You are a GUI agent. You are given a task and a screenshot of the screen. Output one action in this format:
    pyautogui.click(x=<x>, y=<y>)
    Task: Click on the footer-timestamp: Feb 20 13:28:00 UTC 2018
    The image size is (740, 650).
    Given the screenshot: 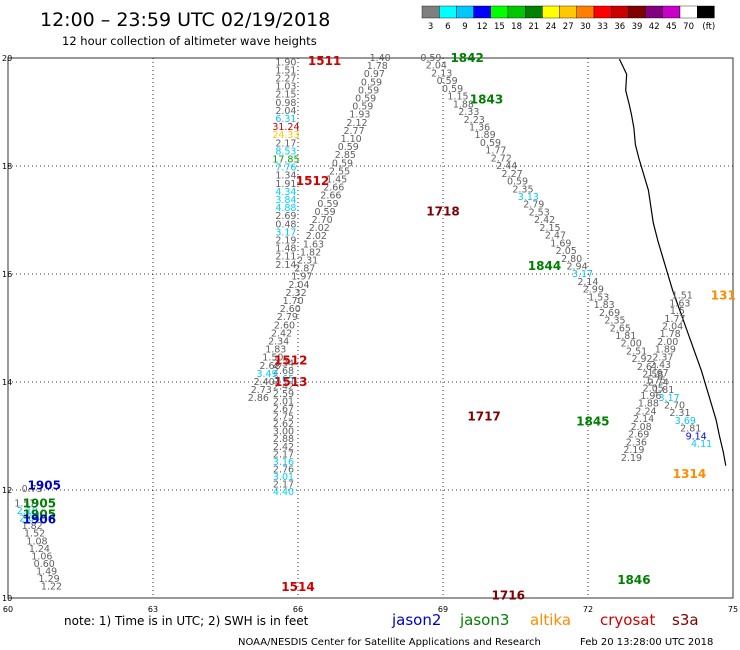 What is the action you would take?
    pyautogui.click(x=646, y=642)
    